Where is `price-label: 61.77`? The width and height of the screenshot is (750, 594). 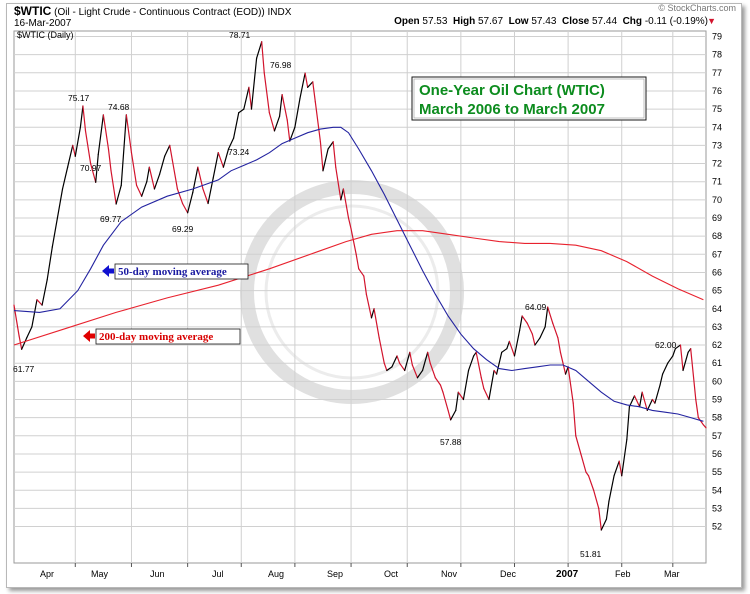
price-label: 61.77 is located at coordinates (24, 369).